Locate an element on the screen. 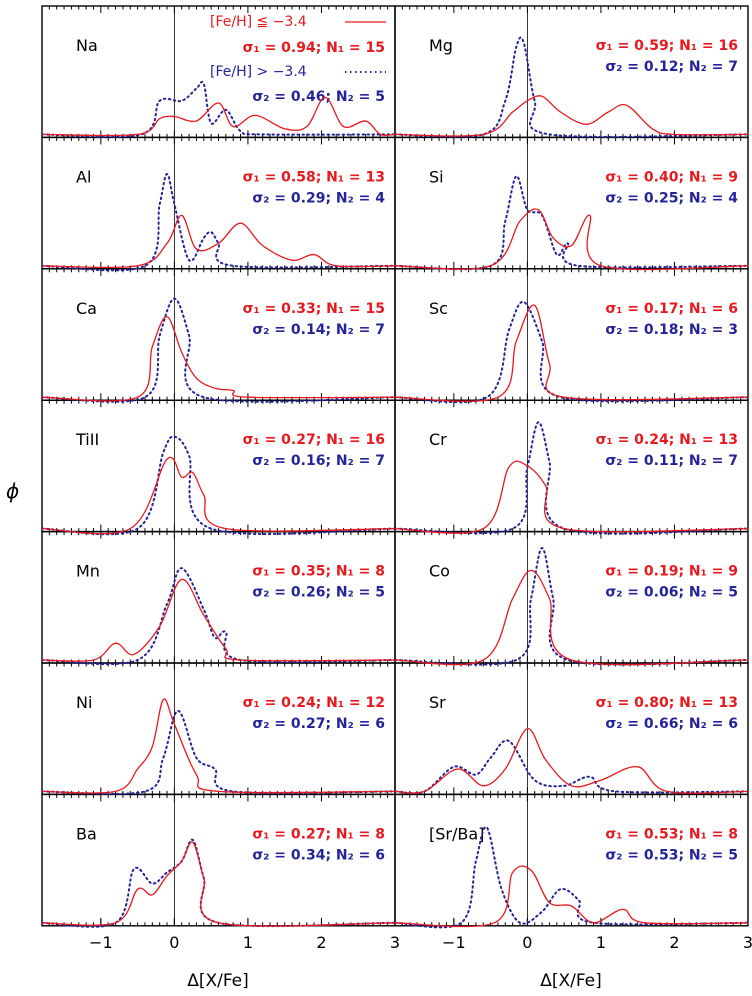 This screenshot has height=996, width=752. panel-tiii: TiII σ₁ = 0.27; N₁ = 16 σ₂ = 0.16; N₂ = 7 is located at coordinates (218, 466).